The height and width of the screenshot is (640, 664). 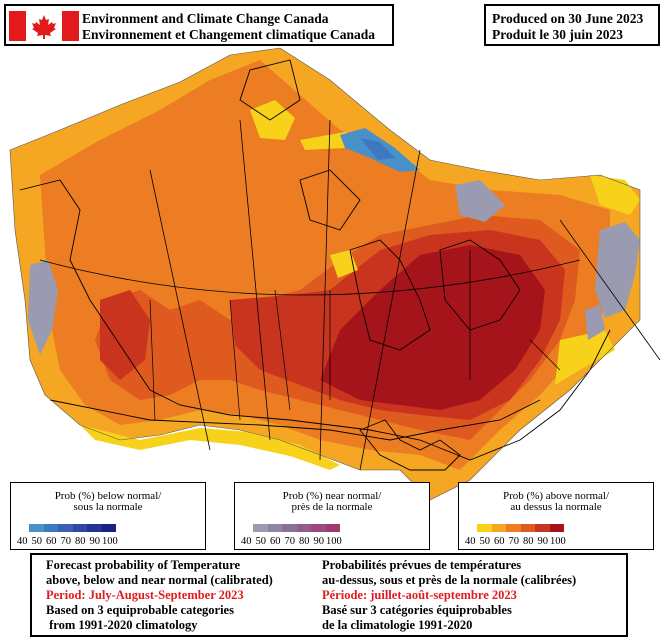 What do you see at coordinates (558, 34) in the screenshot?
I see `produced-date-fr: Produit le 30 juin 2023` at bounding box center [558, 34].